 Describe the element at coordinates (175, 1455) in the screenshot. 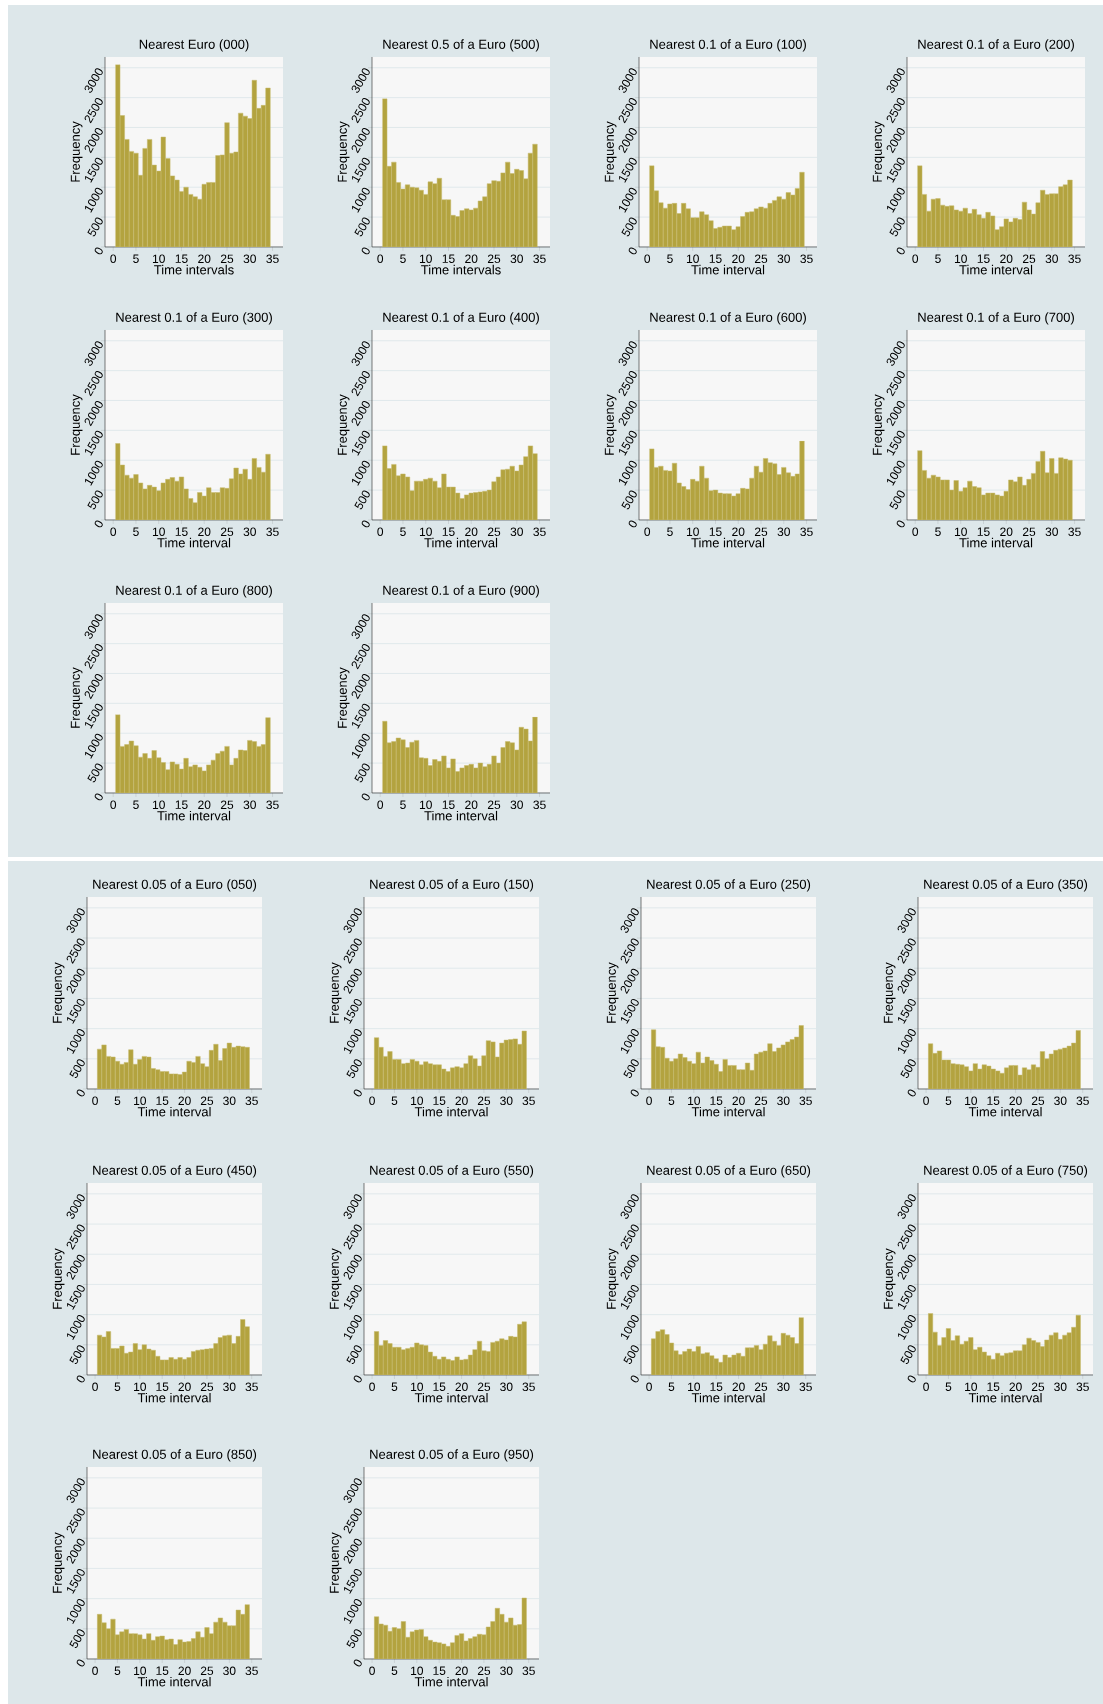

I see `chart-title: Nearest 0.05 of a Euro (850)` at that location.